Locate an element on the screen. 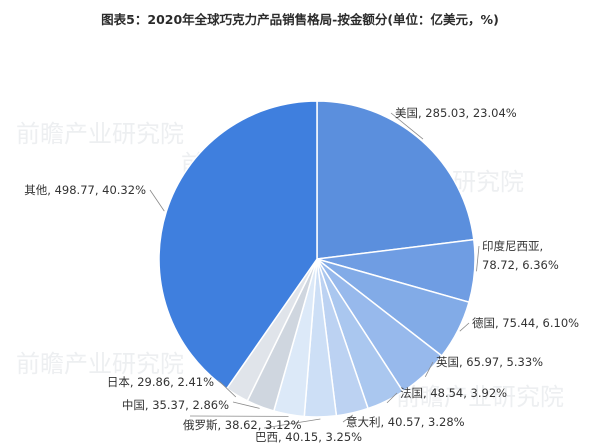 The image size is (600, 448). slice-label: 德国, 75.44, 6.10% is located at coordinates (525, 323).